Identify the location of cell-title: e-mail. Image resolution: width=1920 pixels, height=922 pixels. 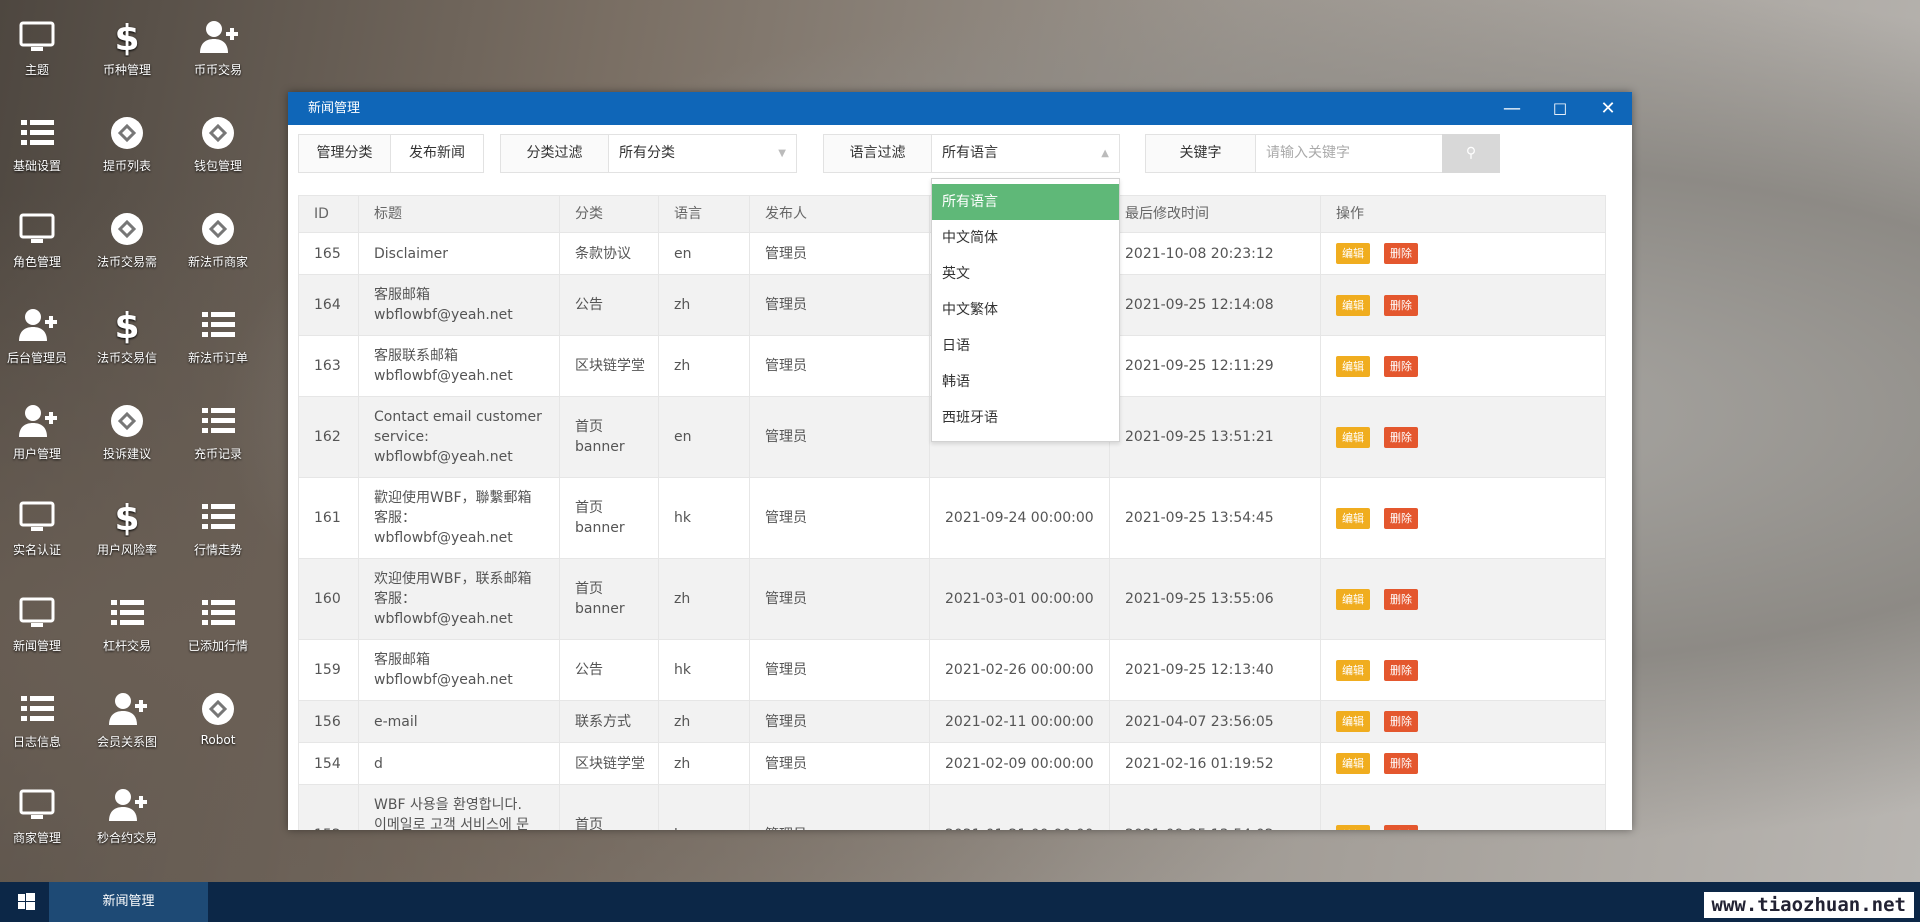
(459, 721).